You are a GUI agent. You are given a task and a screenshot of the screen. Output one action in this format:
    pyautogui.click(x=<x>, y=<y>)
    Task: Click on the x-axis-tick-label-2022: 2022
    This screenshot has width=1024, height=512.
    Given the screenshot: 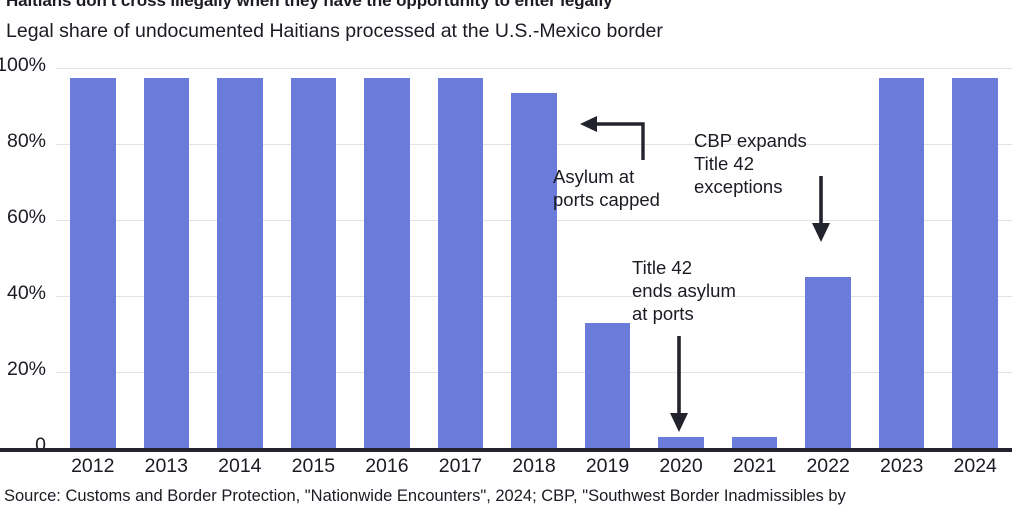 What is the action you would take?
    pyautogui.click(x=828, y=466)
    